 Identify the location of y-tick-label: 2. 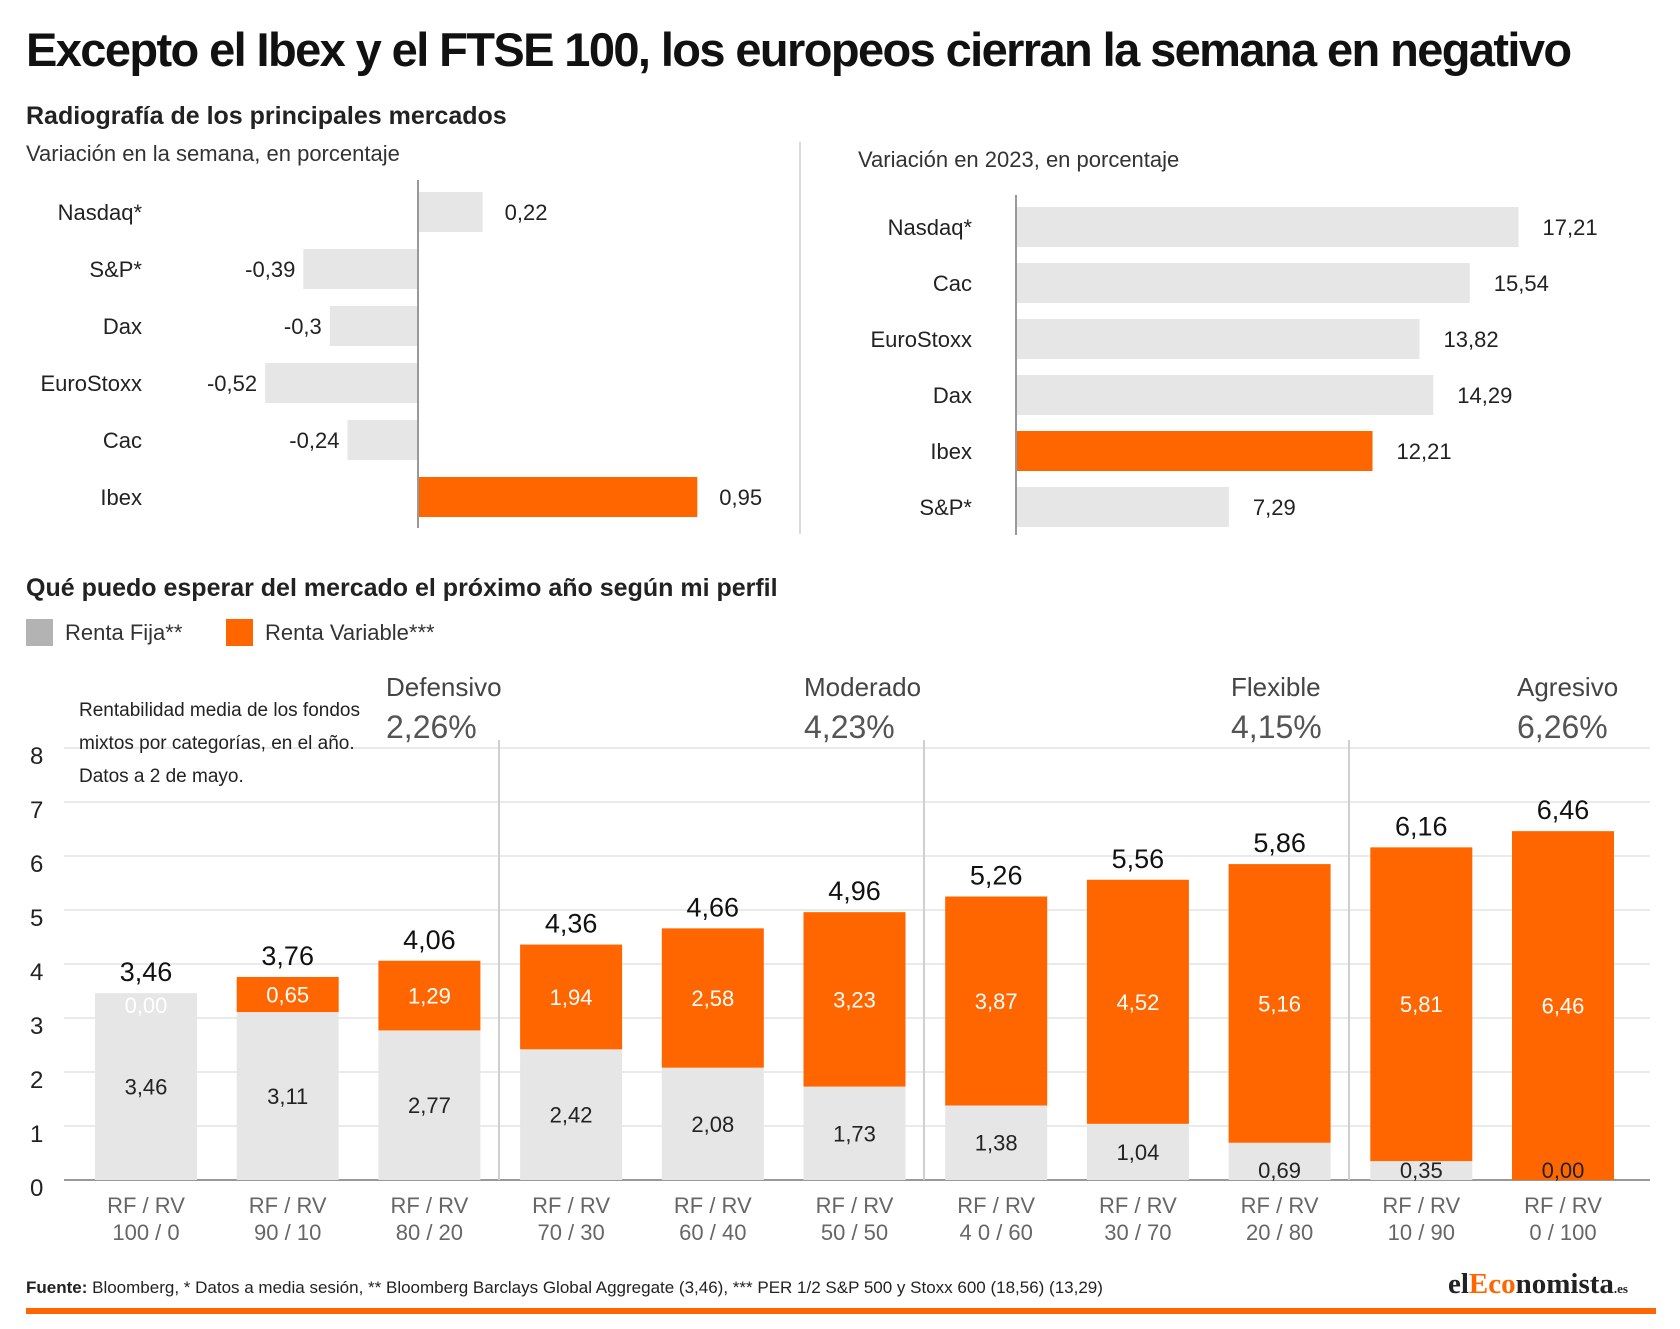
(36, 1080).